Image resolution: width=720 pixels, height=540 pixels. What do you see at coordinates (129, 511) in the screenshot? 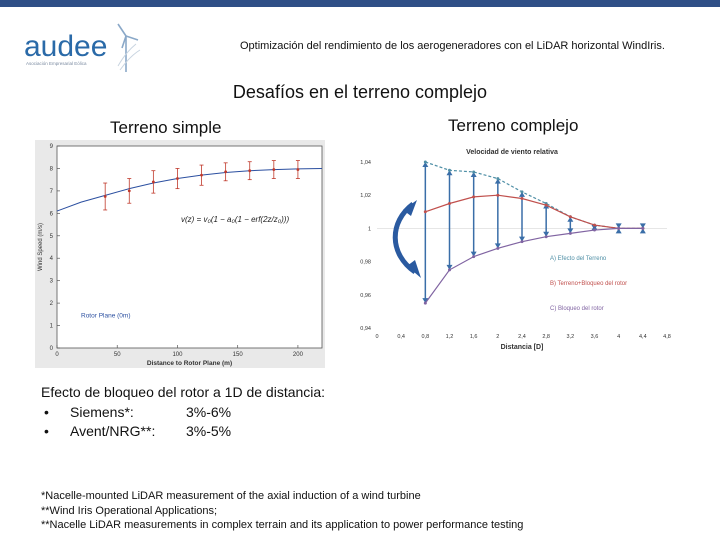
I see `footnote-2: **Wind Iris Operational Applications;` at bounding box center [129, 511].